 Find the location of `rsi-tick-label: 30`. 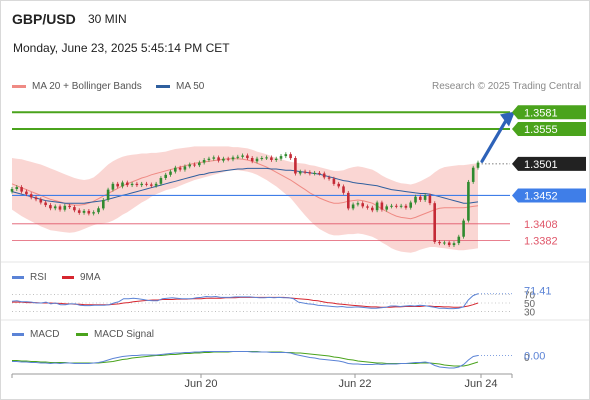

rsi-tick-label: 30 is located at coordinates (530, 313).